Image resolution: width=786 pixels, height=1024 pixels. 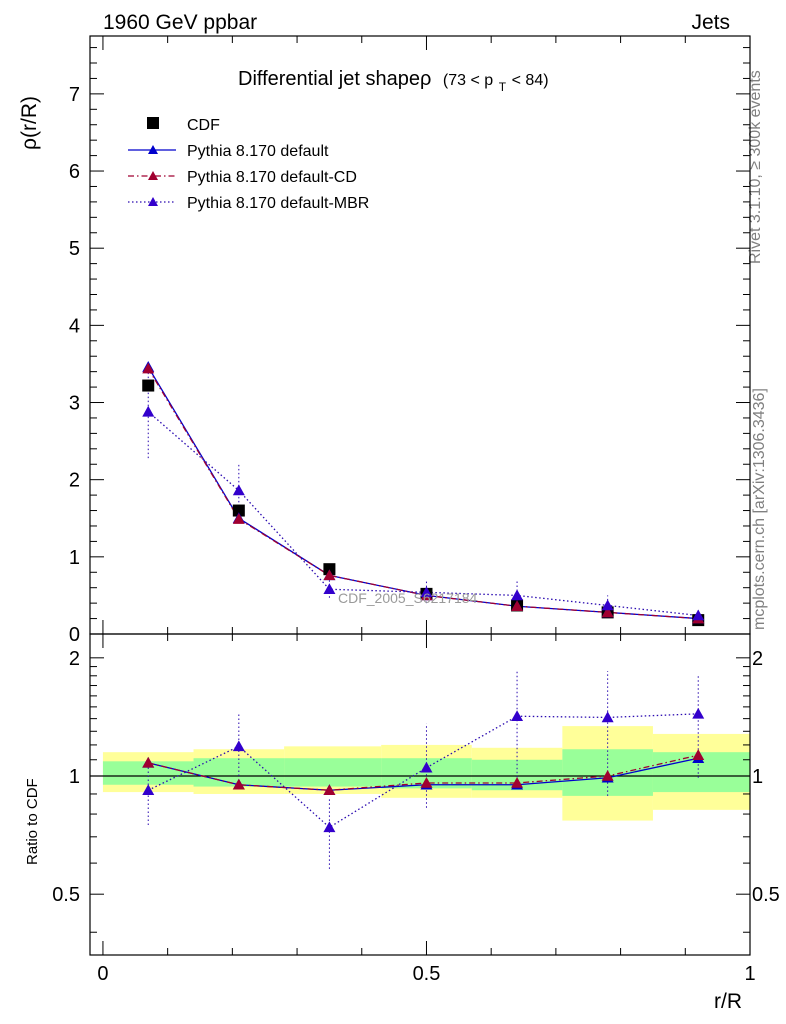 I want to click on ratio-y-tick-label-right: 0.5, so click(x=766, y=895).